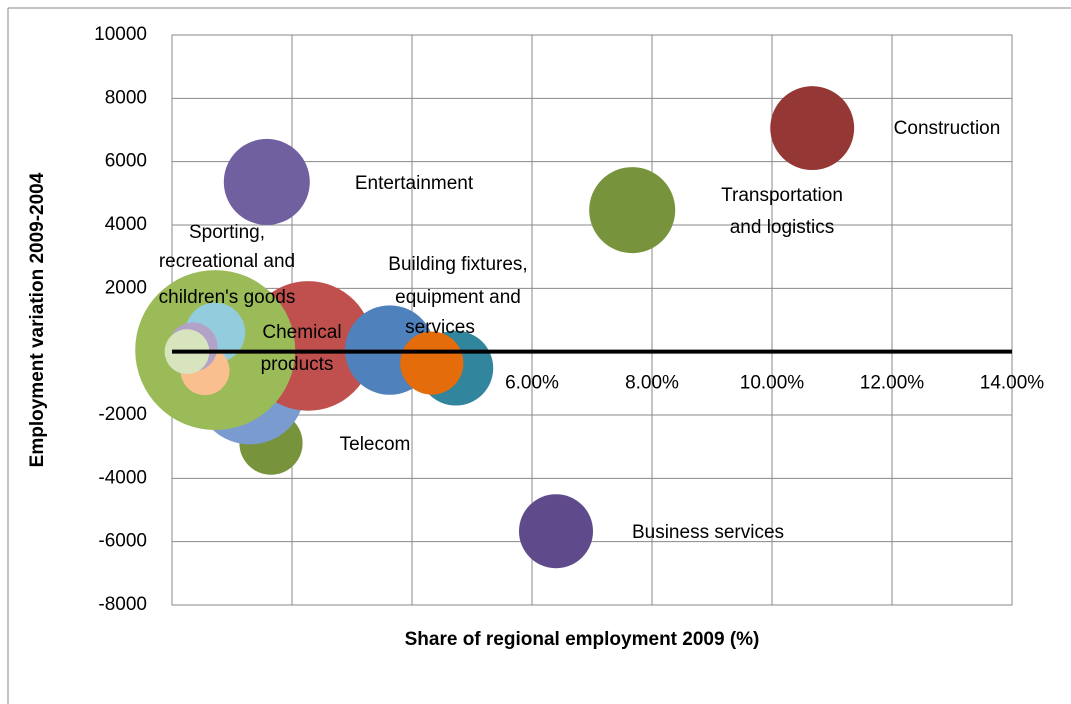  What do you see at coordinates (582, 639) in the screenshot?
I see `x-axis-title: Share of regional employment 2009 (%)` at bounding box center [582, 639].